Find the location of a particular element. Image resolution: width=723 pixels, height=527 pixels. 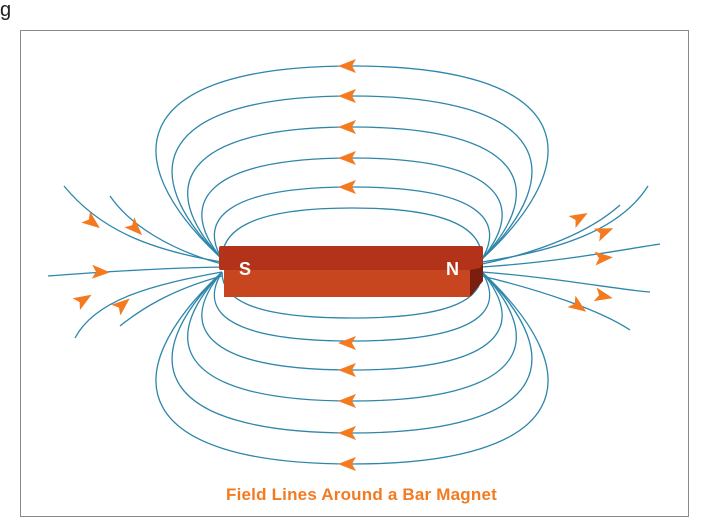

magnet-end-face is located at coordinates (476, 280).